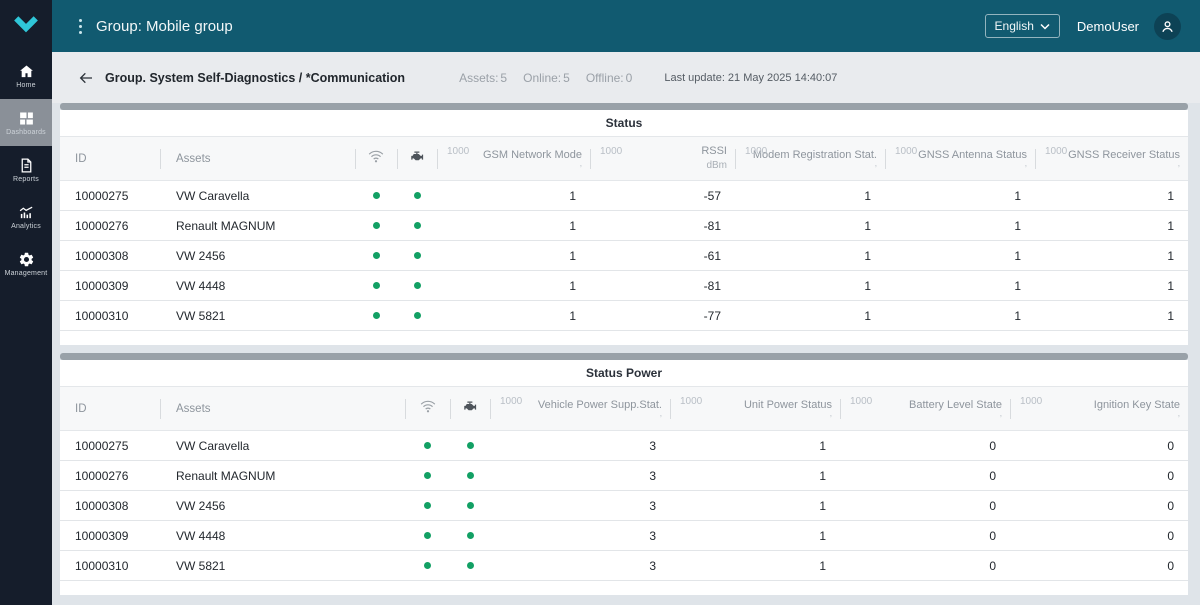 This screenshot has height=605, width=1200. Describe the element at coordinates (26, 169) in the screenshot. I see `sidebar-item-reports: Reports` at that location.